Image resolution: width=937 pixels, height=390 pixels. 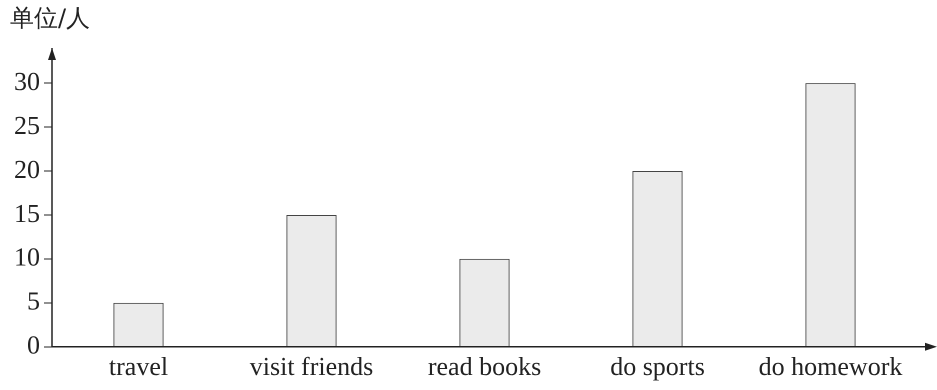 What do you see at coordinates (657, 367) in the screenshot?
I see `x-tick-label: do sports` at bounding box center [657, 367].